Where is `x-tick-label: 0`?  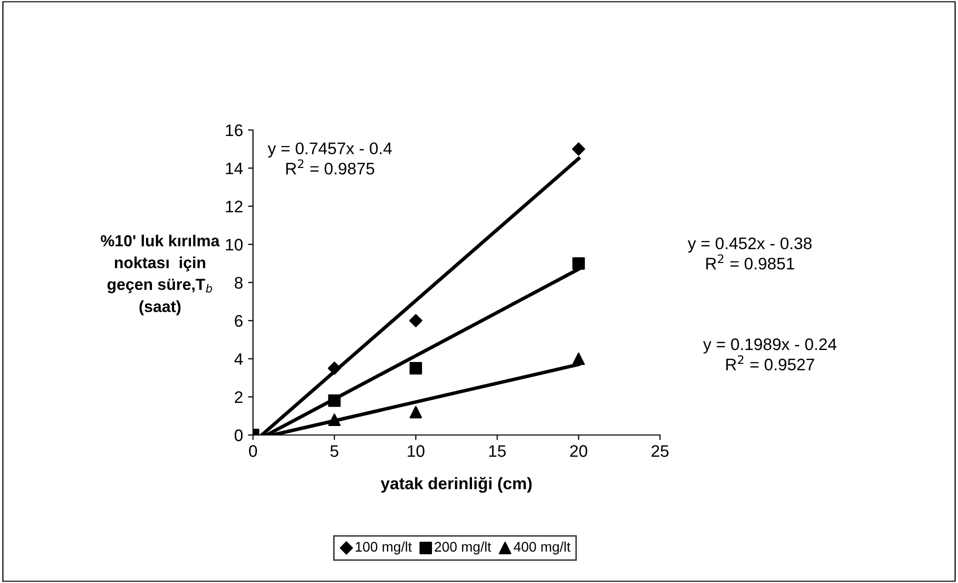 x-tick-label: 0 is located at coordinates (253, 451).